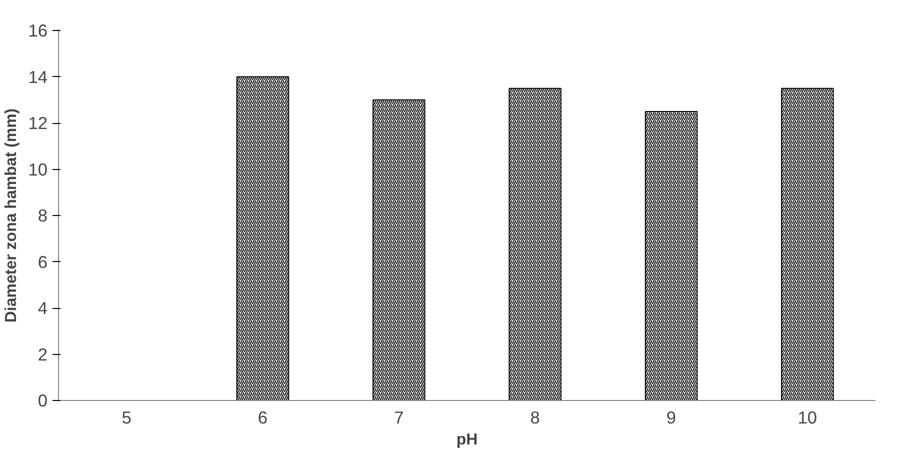 This screenshot has width=915, height=461. Describe the element at coordinates (263, 418) in the screenshot. I see `x-tick-label: 6` at that location.